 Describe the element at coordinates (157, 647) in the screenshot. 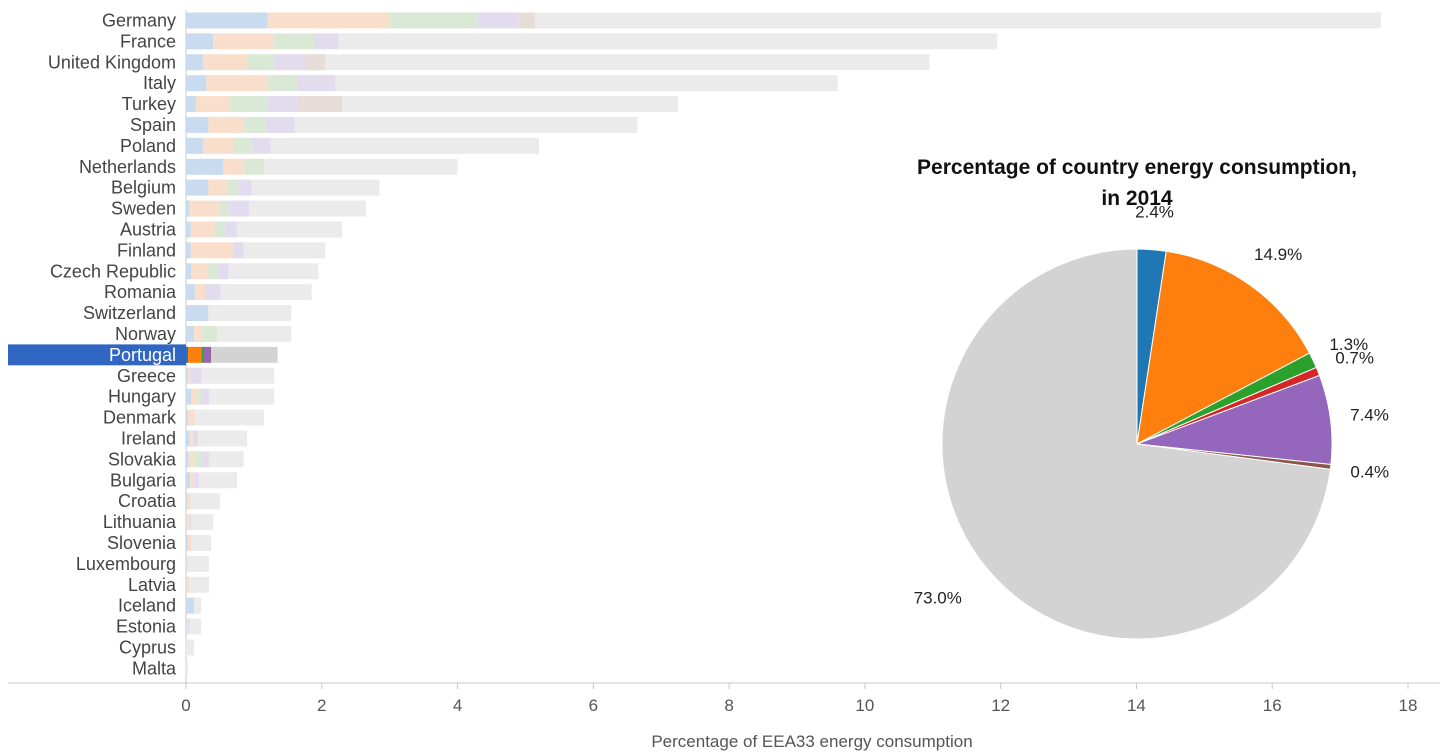

I see `bar-row: Cyprus` at that location.